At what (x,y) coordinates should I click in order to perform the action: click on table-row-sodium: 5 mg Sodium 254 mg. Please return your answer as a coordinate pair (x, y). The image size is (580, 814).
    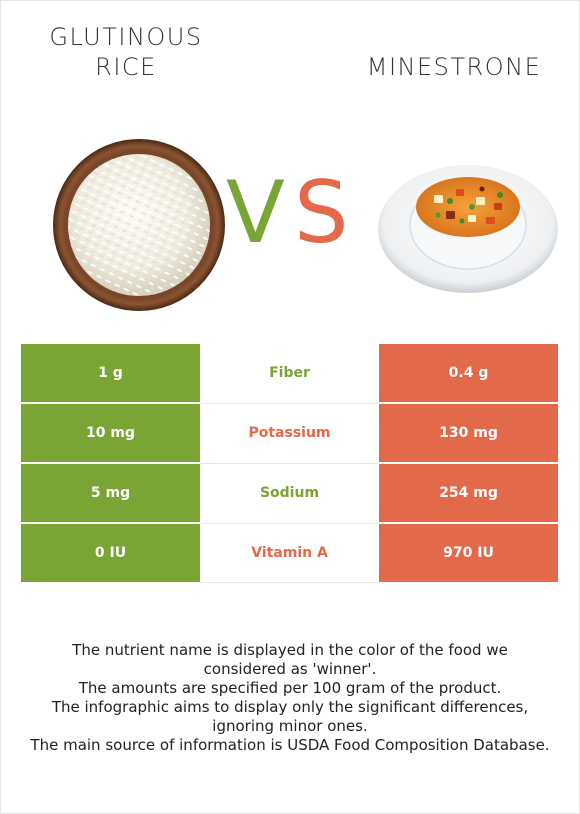
    Looking at the image, I should click on (289, 493).